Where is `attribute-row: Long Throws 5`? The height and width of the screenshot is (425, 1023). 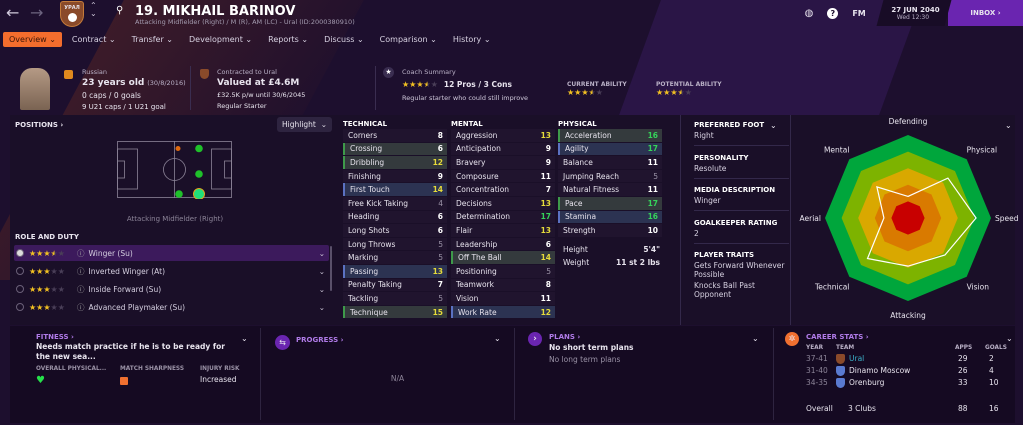 attribute-row: Long Throws 5 is located at coordinates (395, 244).